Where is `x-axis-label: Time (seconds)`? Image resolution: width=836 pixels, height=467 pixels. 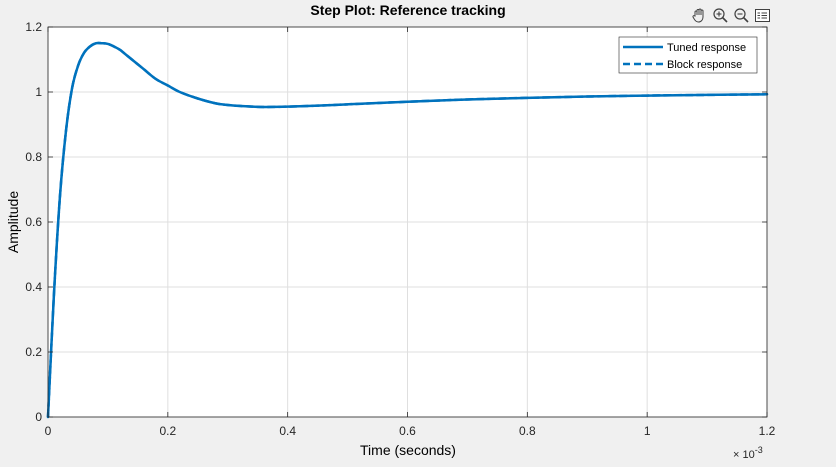
x-axis-label: Time (seconds) is located at coordinates (408, 450).